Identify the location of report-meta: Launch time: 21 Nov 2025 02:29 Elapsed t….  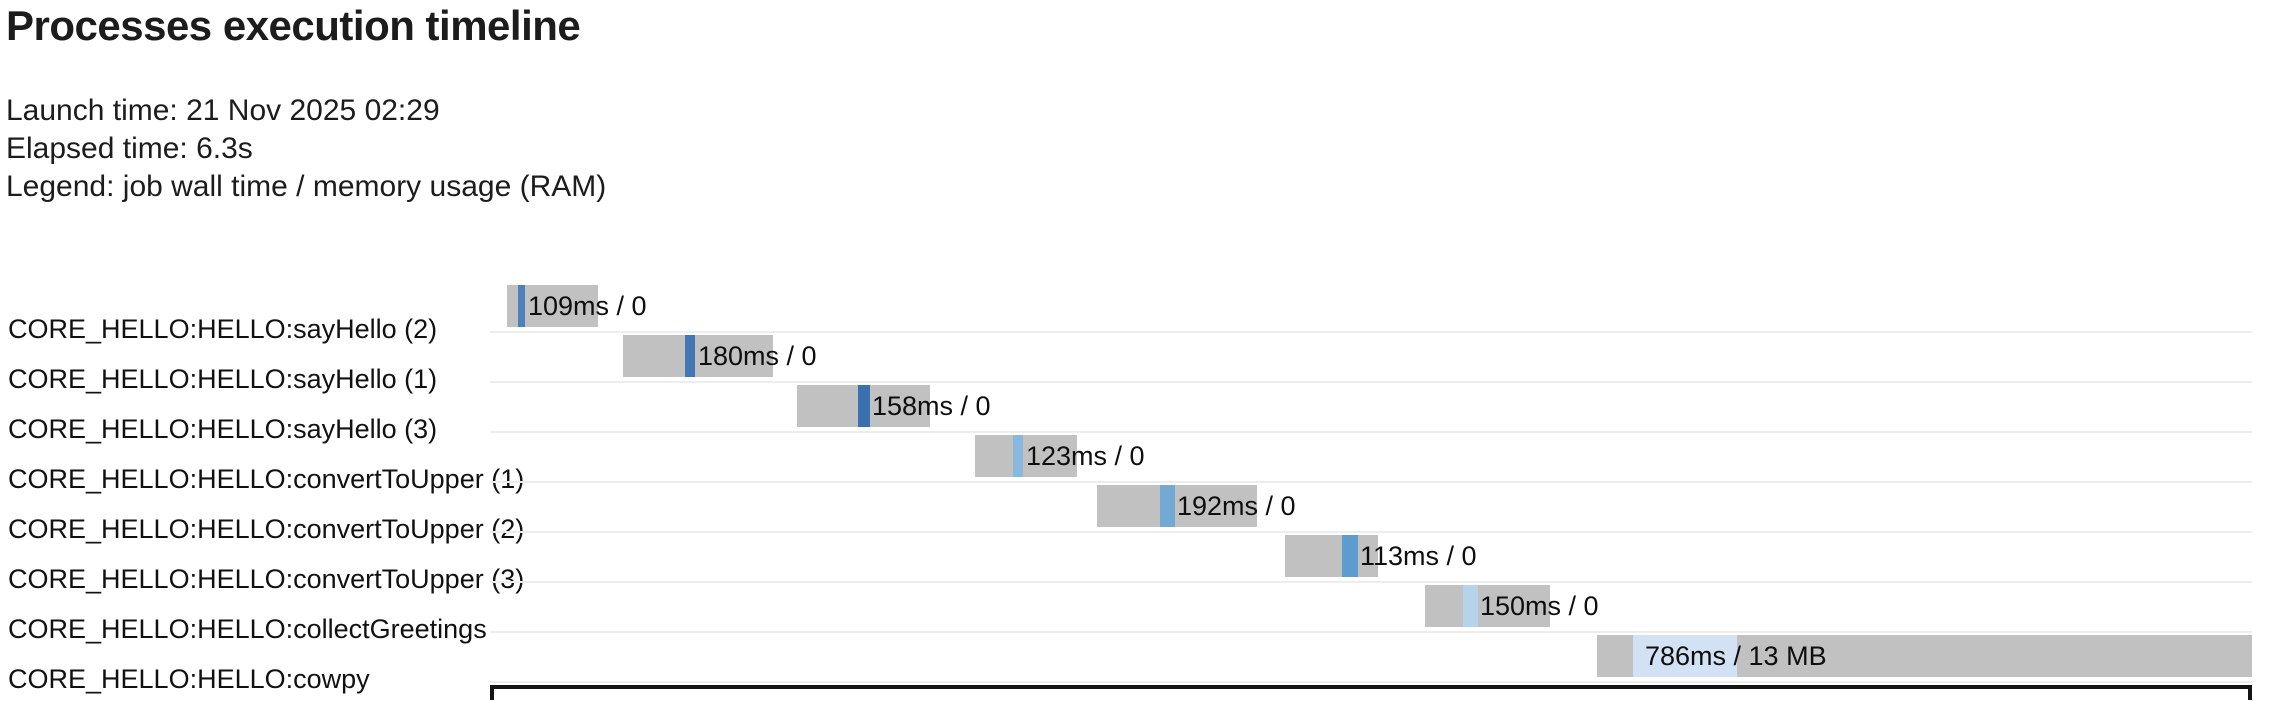
(306, 149).